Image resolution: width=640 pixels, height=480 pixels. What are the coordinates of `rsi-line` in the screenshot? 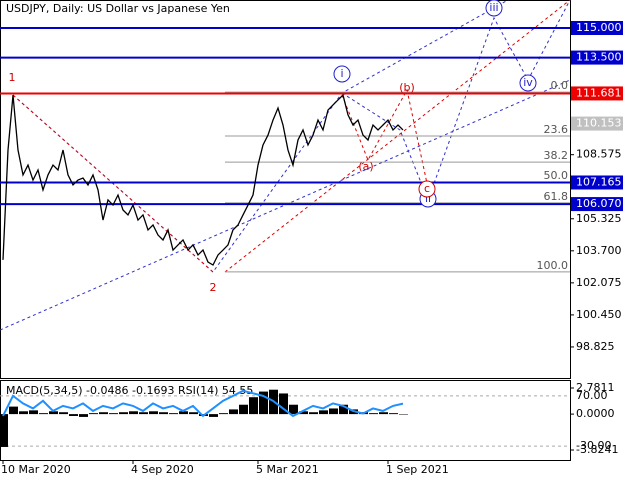 It's located at (203, 403).